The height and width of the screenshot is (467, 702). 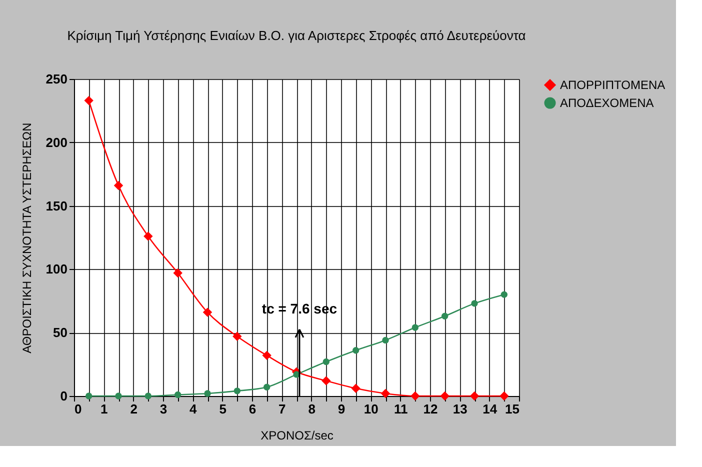 I want to click on y-tick-label: 150, so click(x=57, y=206).